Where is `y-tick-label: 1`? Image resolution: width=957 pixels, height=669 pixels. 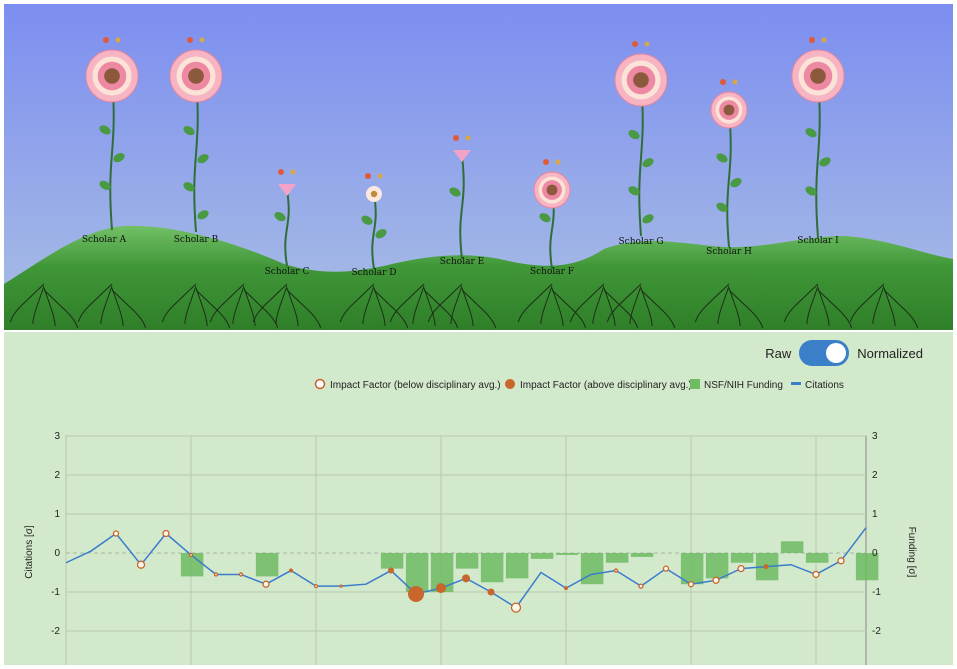
y-tick-label: 1 is located at coordinates (57, 514).